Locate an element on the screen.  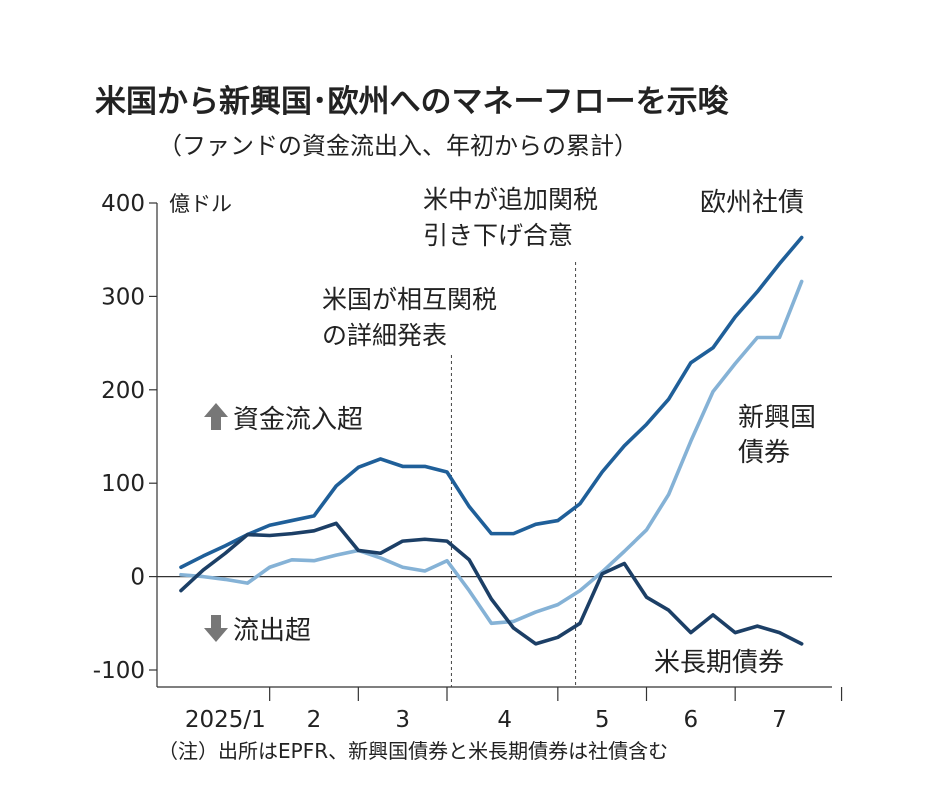
chart-subtitle: （ファンドの資金流出入、年初からの累計） is located at coordinates (398, 146).